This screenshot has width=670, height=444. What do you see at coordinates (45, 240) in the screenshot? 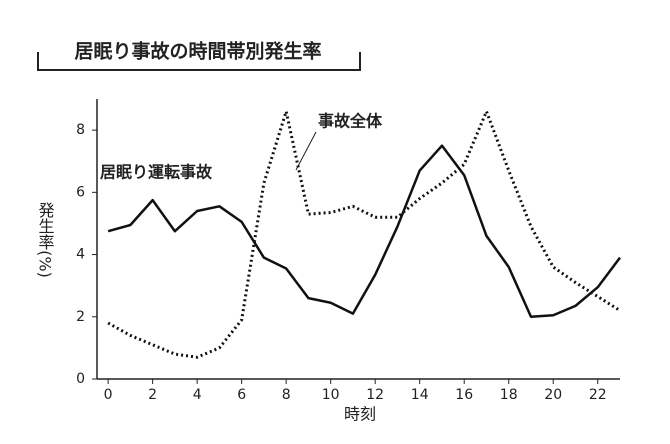
I see `y-axis-label: 発生率(%)` at bounding box center [45, 240].